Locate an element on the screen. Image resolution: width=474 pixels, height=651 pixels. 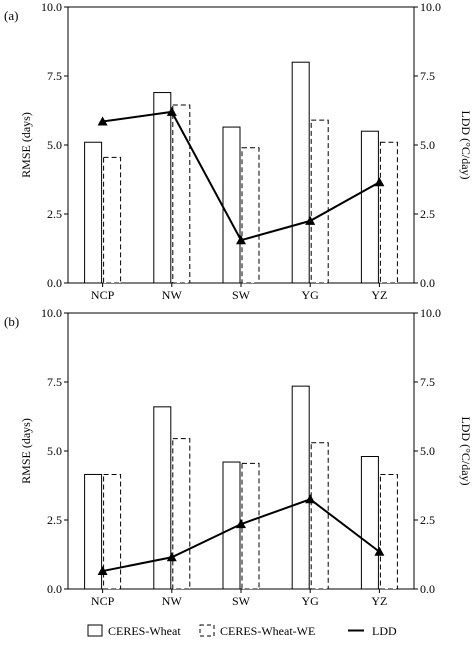
legend-label-ldd: LDD is located at coordinates (384, 631).